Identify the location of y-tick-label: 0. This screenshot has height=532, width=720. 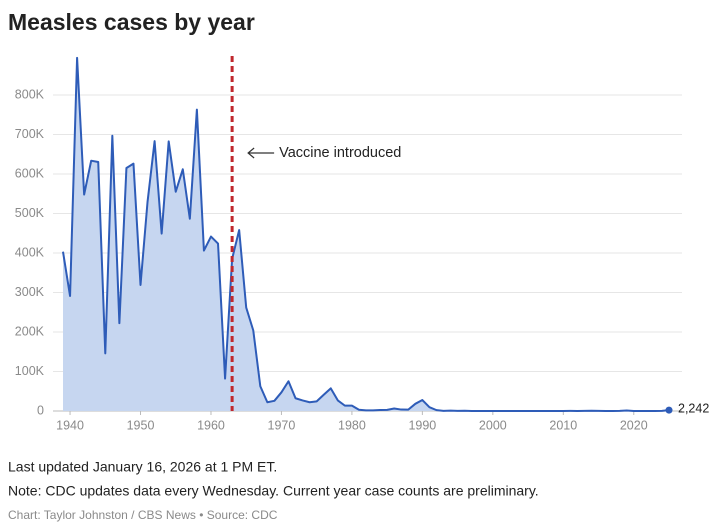
(40, 410).